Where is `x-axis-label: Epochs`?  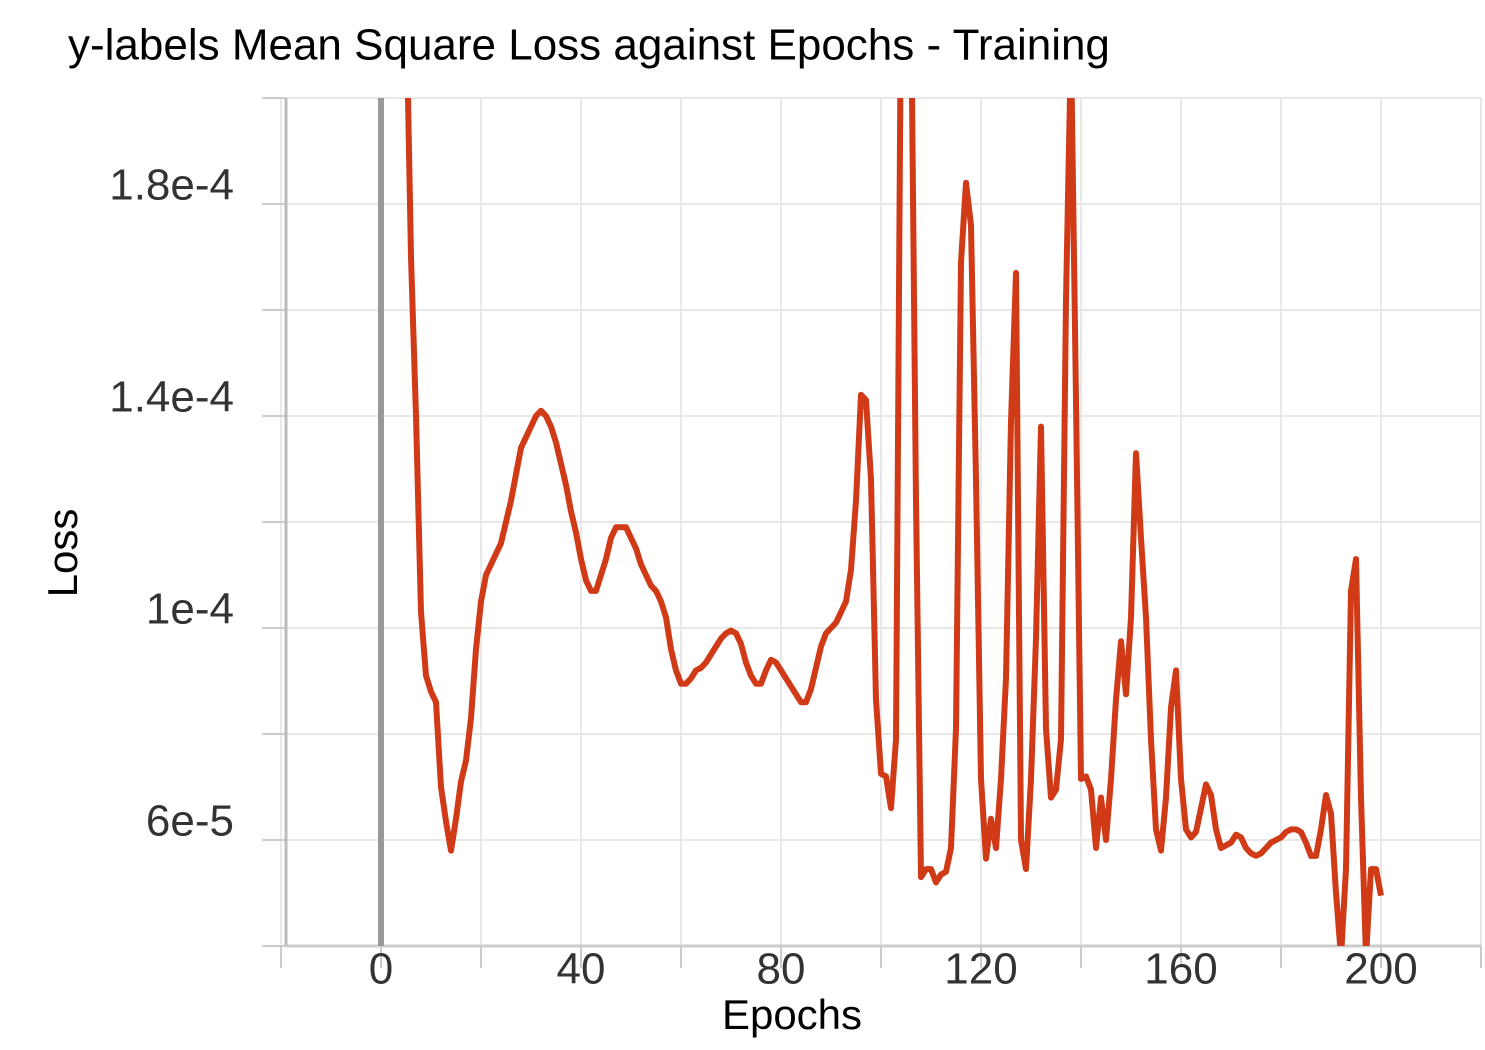
x-axis-label: Epochs is located at coordinates (792, 1014).